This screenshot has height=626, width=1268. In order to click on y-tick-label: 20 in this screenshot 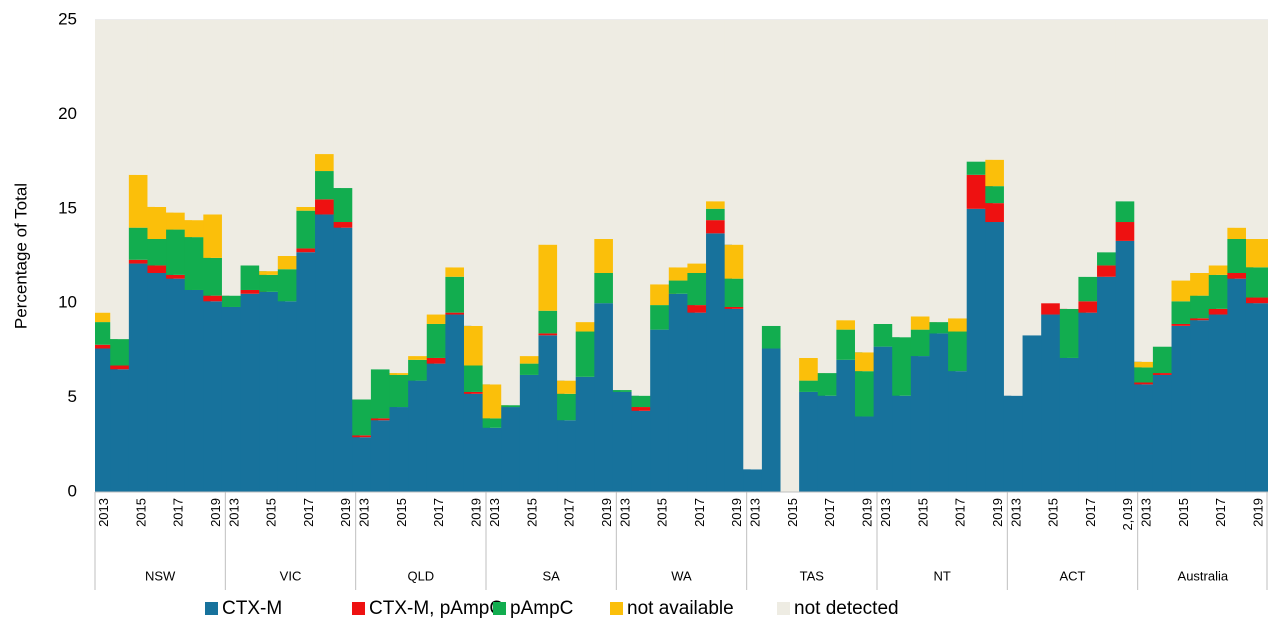, I will do `click(67, 113)`.